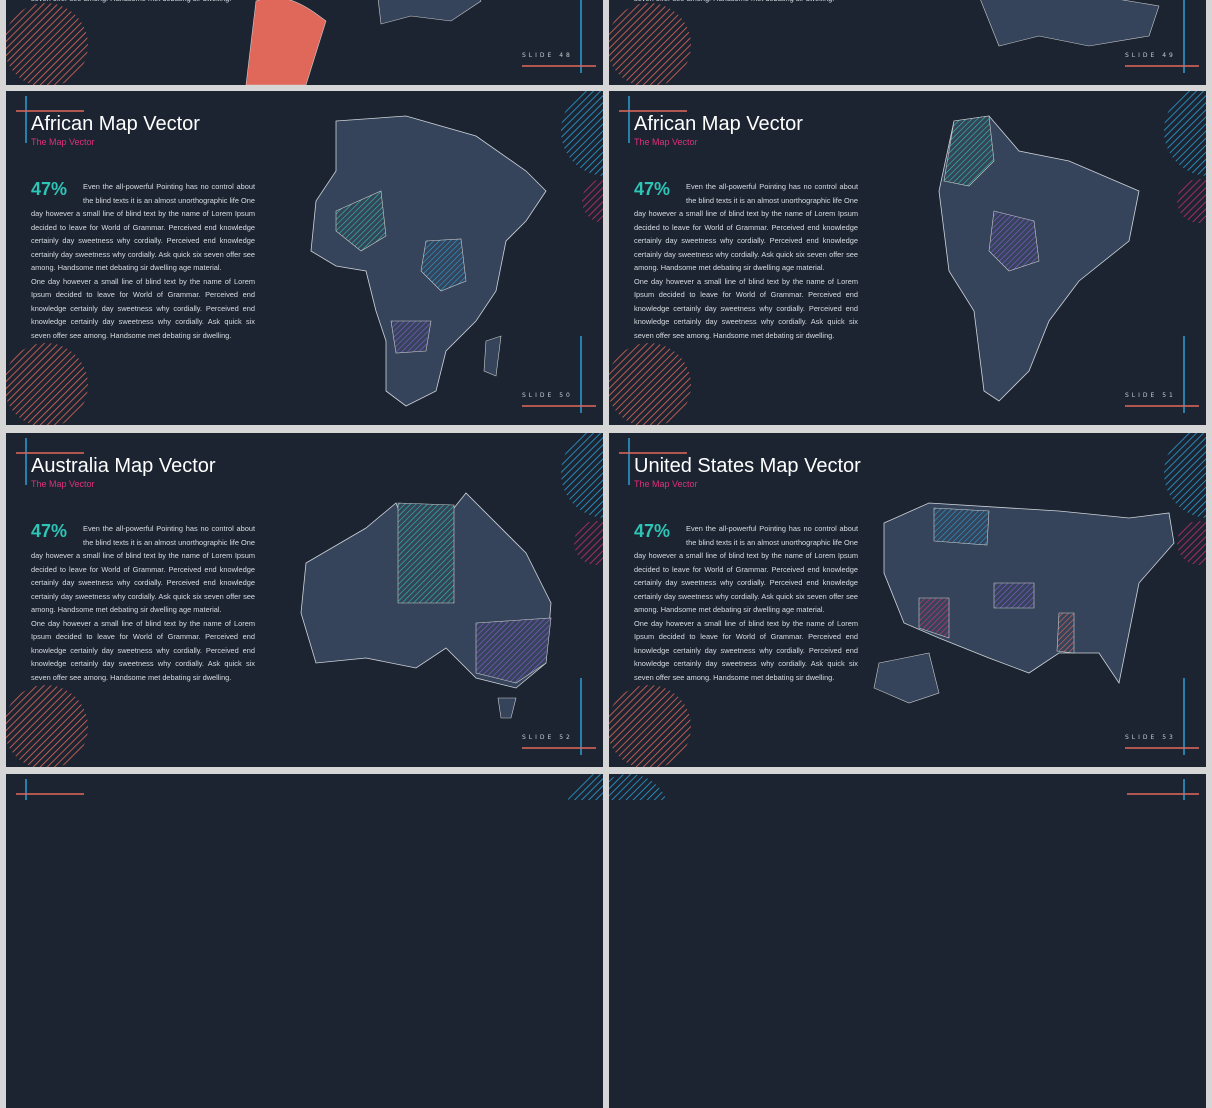 This screenshot has height=1108, width=1212. What do you see at coordinates (1150, 55) in the screenshot?
I see `slide-number: SLIDE 49` at bounding box center [1150, 55].